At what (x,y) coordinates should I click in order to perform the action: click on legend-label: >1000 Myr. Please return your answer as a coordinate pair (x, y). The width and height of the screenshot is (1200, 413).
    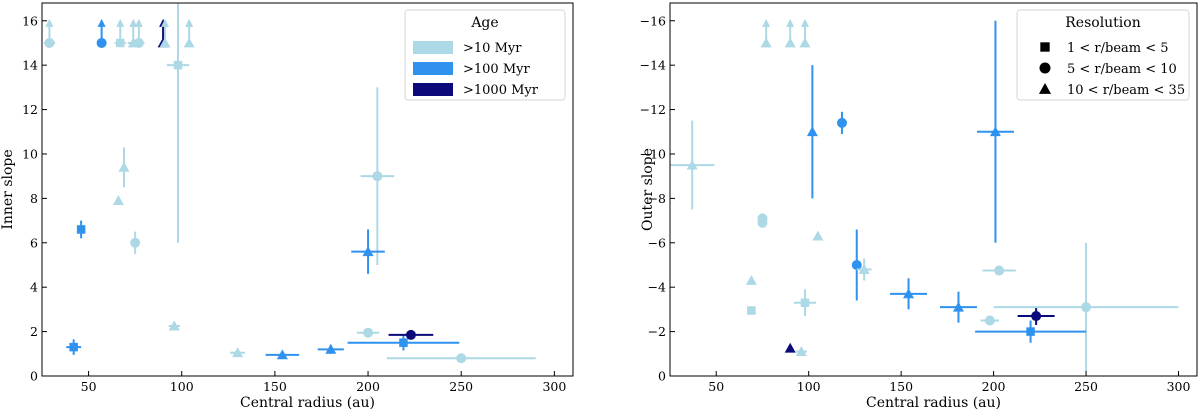
    Looking at the image, I should click on (501, 90).